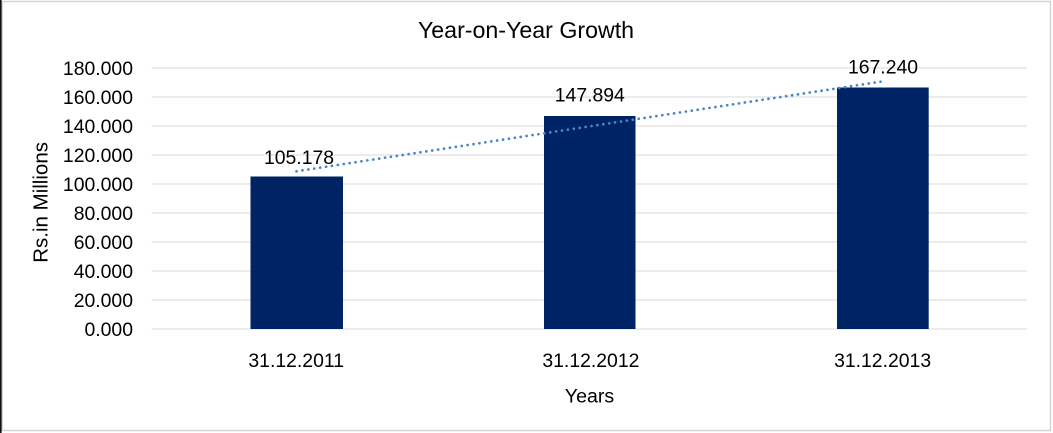 The width and height of the screenshot is (1053, 433). I want to click on svg-text: 80.000, so click(104, 214).